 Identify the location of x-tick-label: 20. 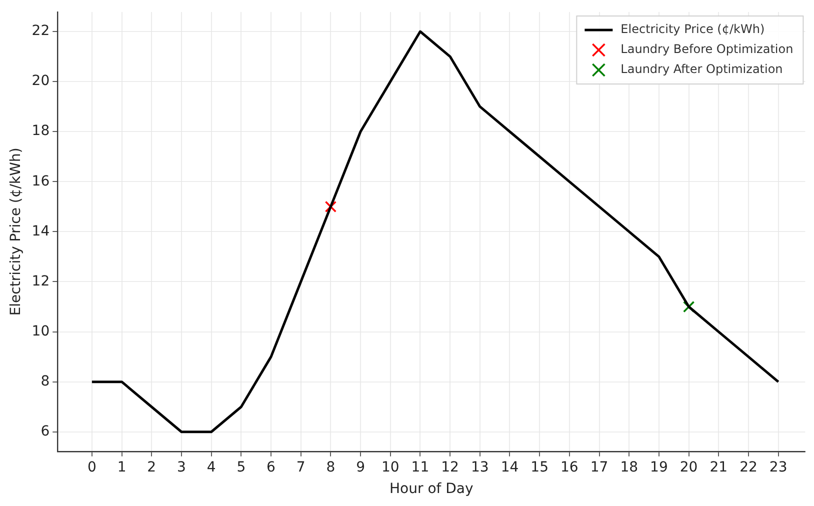
(689, 467).